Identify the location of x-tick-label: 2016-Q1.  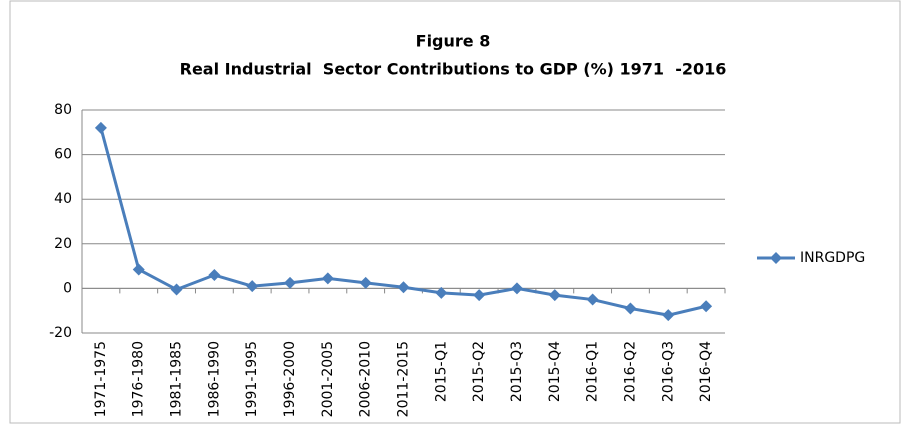
(593, 371).